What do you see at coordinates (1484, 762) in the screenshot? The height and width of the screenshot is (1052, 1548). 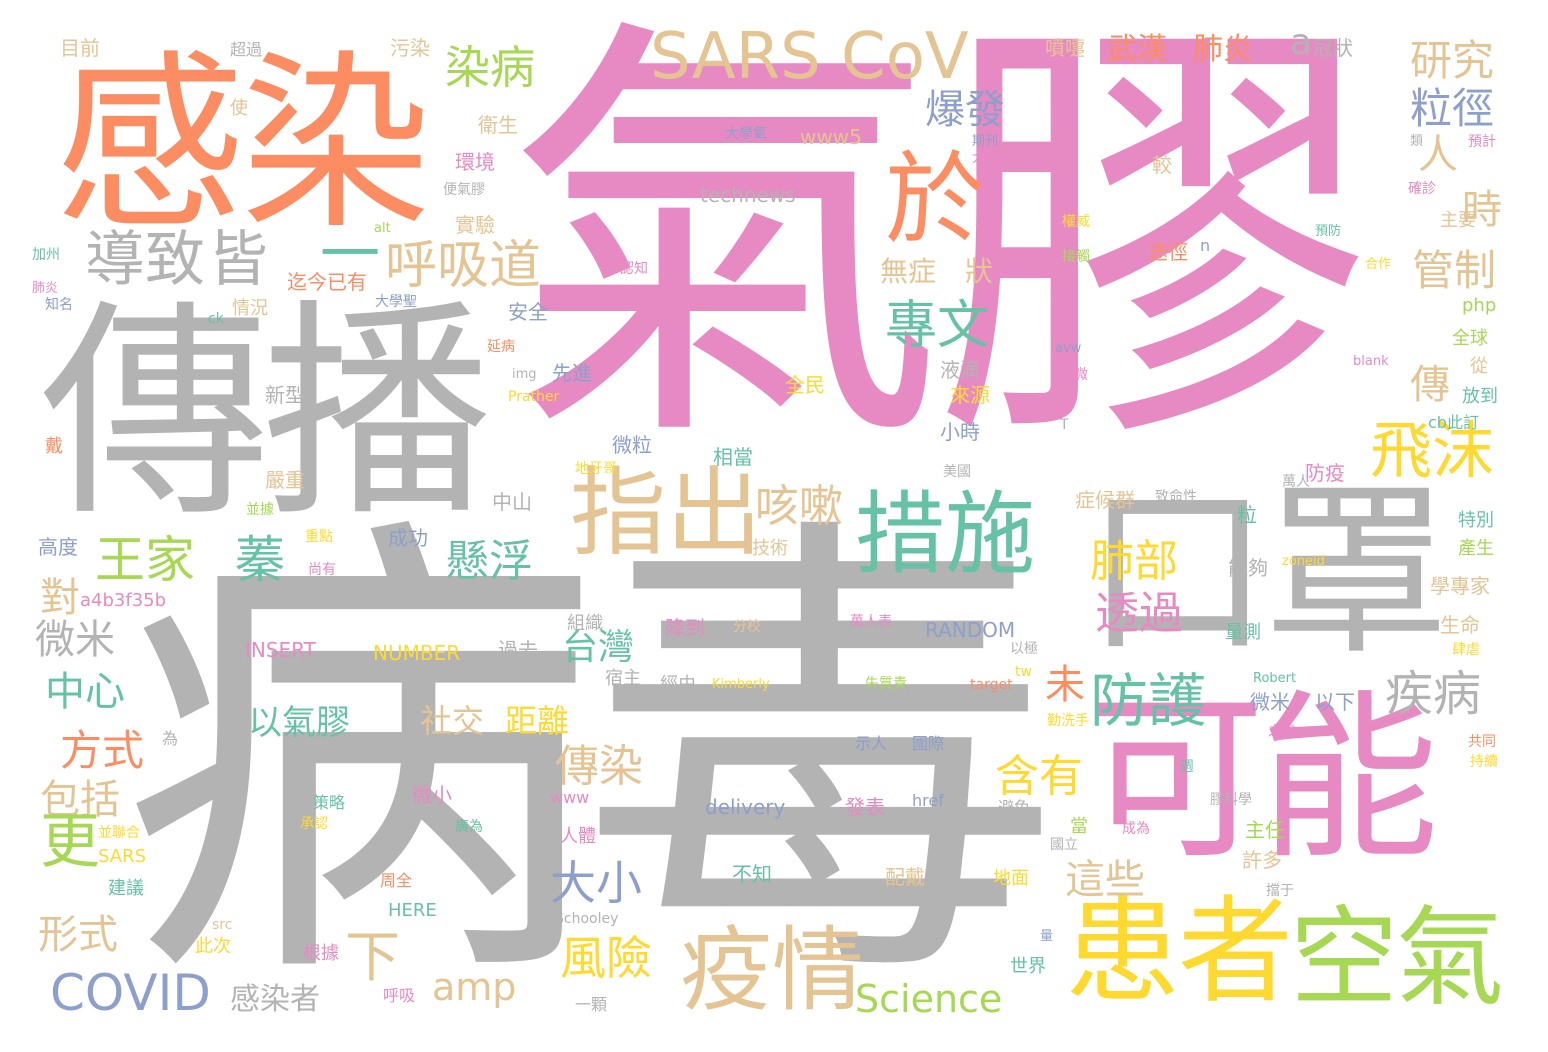 I see `word-cloud-term: 持續` at bounding box center [1484, 762].